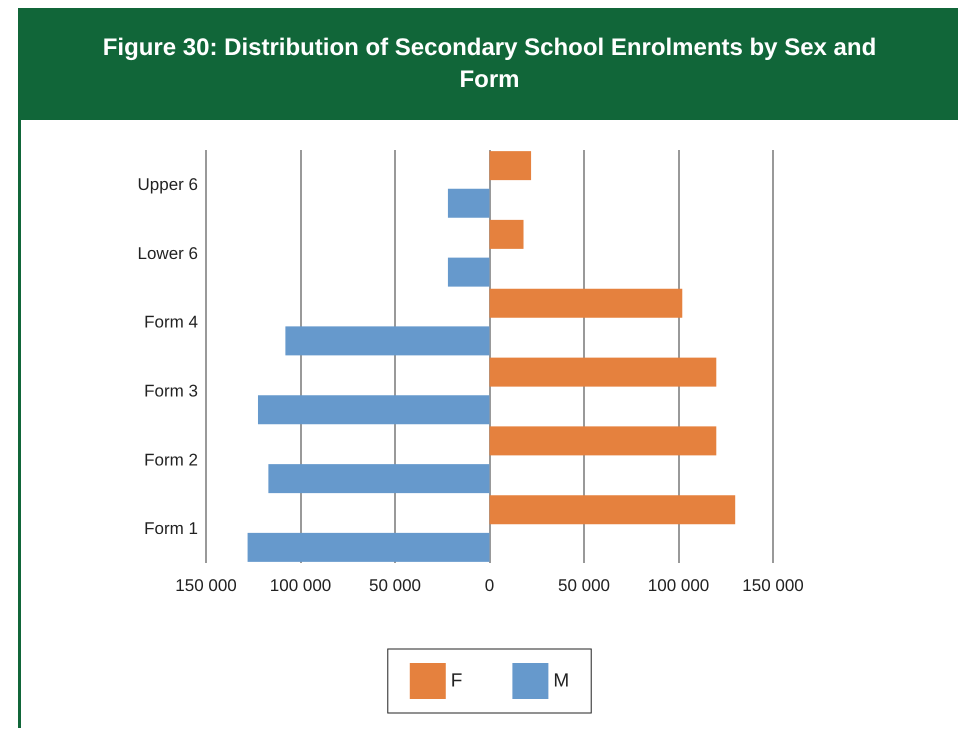  What do you see at coordinates (561, 681) in the screenshot?
I see `legend-label: M` at bounding box center [561, 681].